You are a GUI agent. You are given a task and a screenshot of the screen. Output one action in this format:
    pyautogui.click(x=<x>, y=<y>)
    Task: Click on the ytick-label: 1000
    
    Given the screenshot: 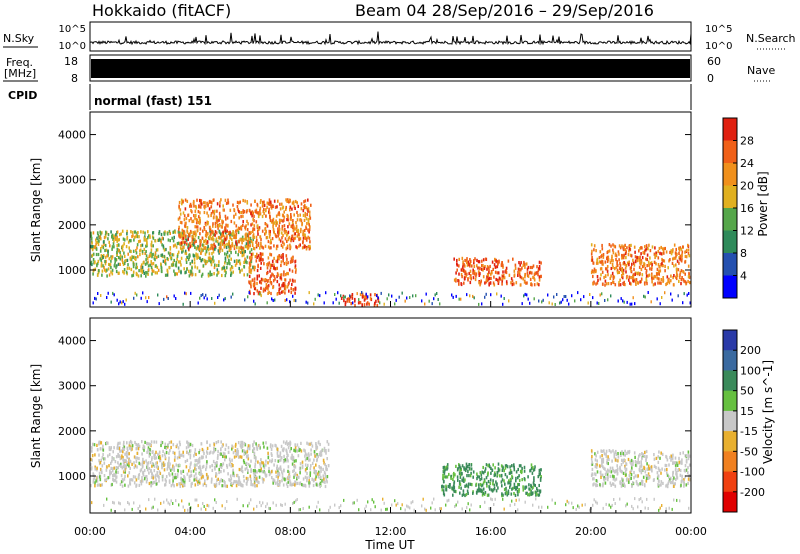 What is the action you would take?
    pyautogui.click(x=72, y=476)
    